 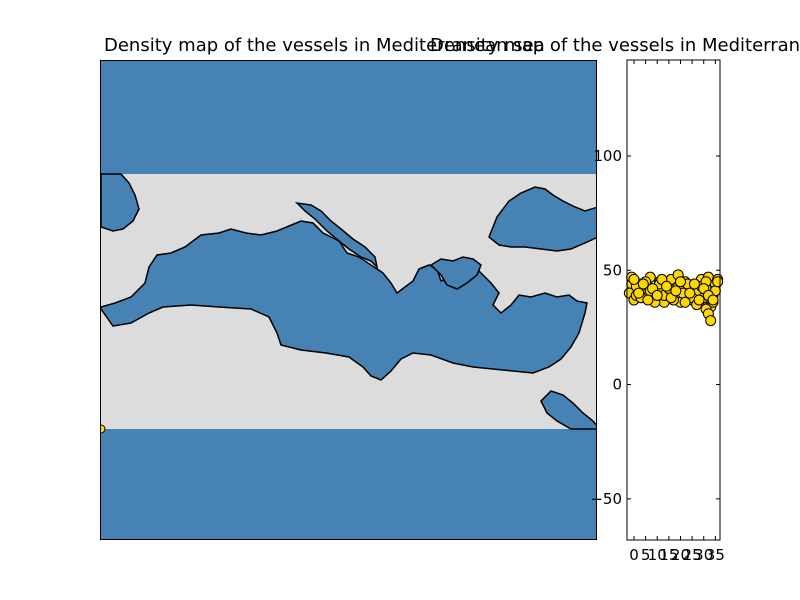 I want to click on scatter-points, so click(x=673, y=298).